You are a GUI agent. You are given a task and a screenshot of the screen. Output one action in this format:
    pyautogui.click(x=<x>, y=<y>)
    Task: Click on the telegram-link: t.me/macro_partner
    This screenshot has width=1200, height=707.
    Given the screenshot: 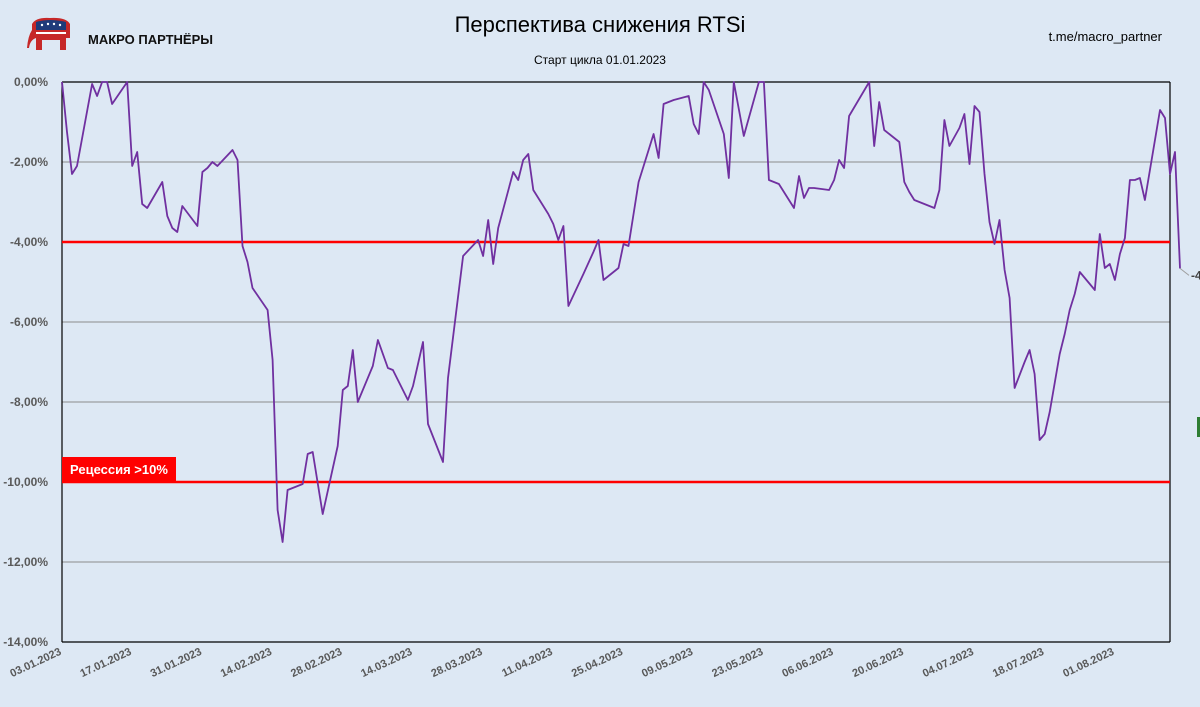 What is the action you would take?
    pyautogui.click(x=1105, y=36)
    